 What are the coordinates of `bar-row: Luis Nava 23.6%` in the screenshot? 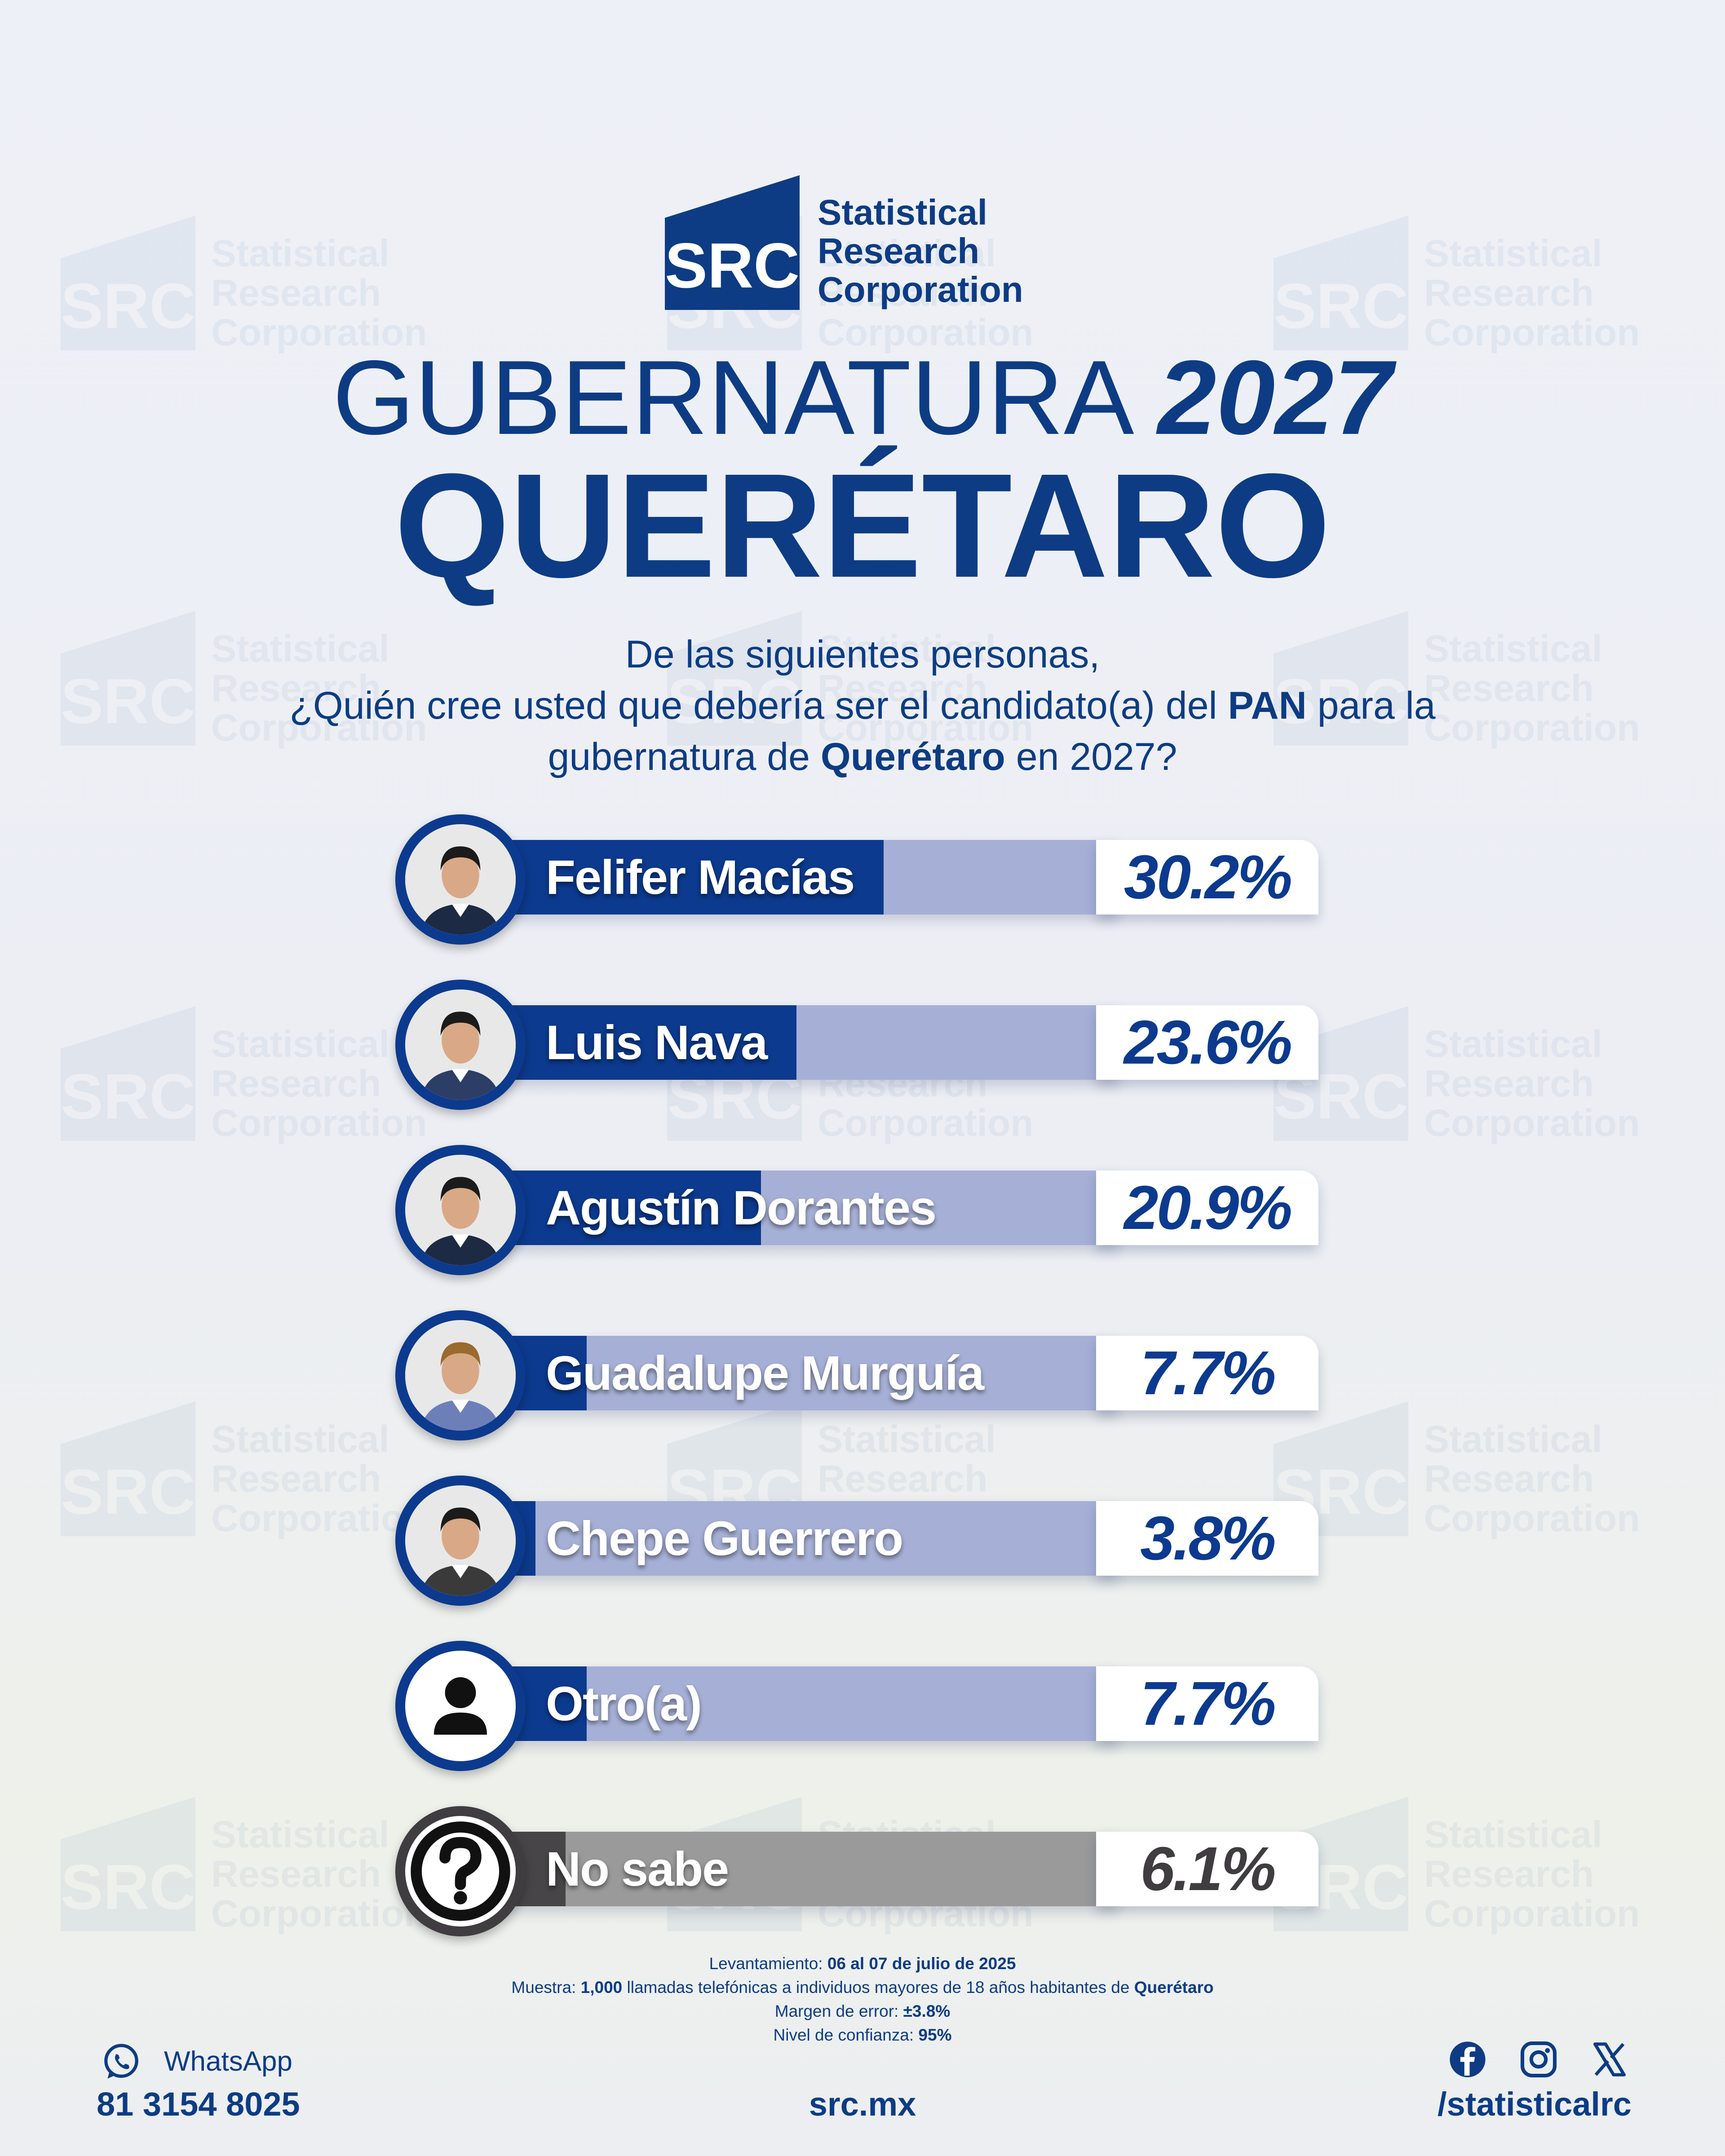 It's located at (858, 1045).